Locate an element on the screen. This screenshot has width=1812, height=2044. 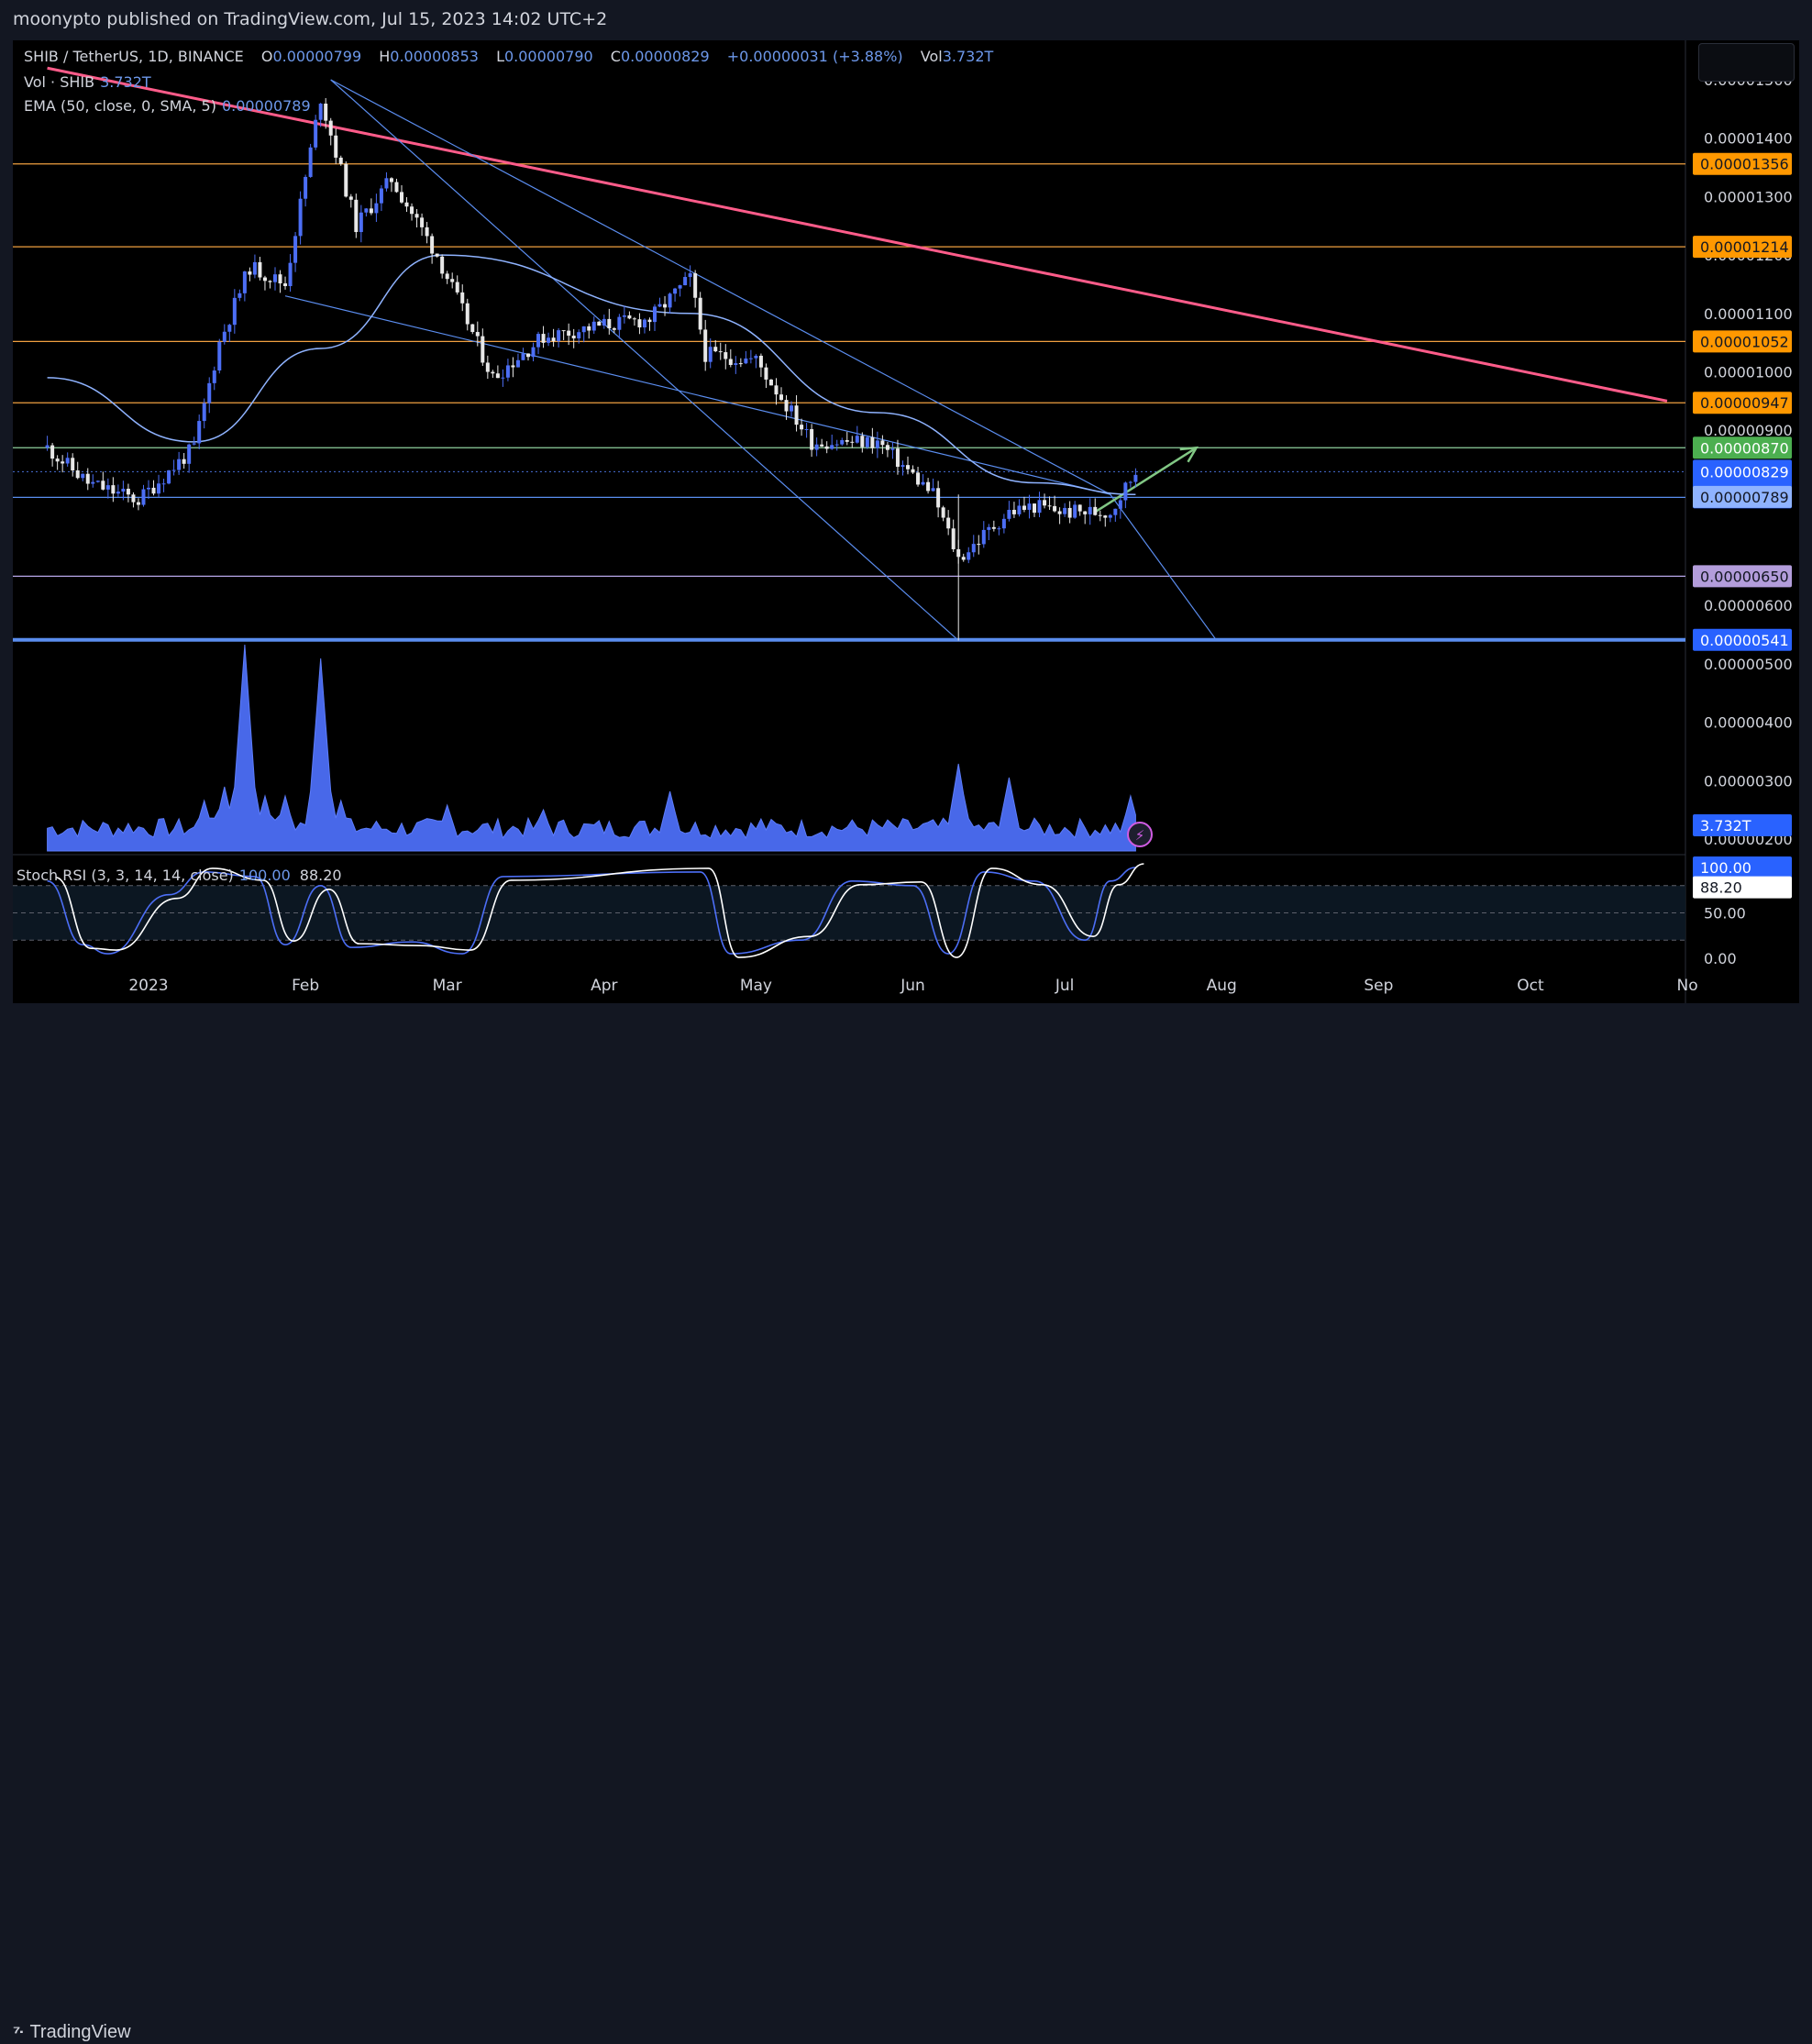
legend-ema: EMA (50, close, 0, SMA, 5) 0.00000789 is located at coordinates (167, 106).